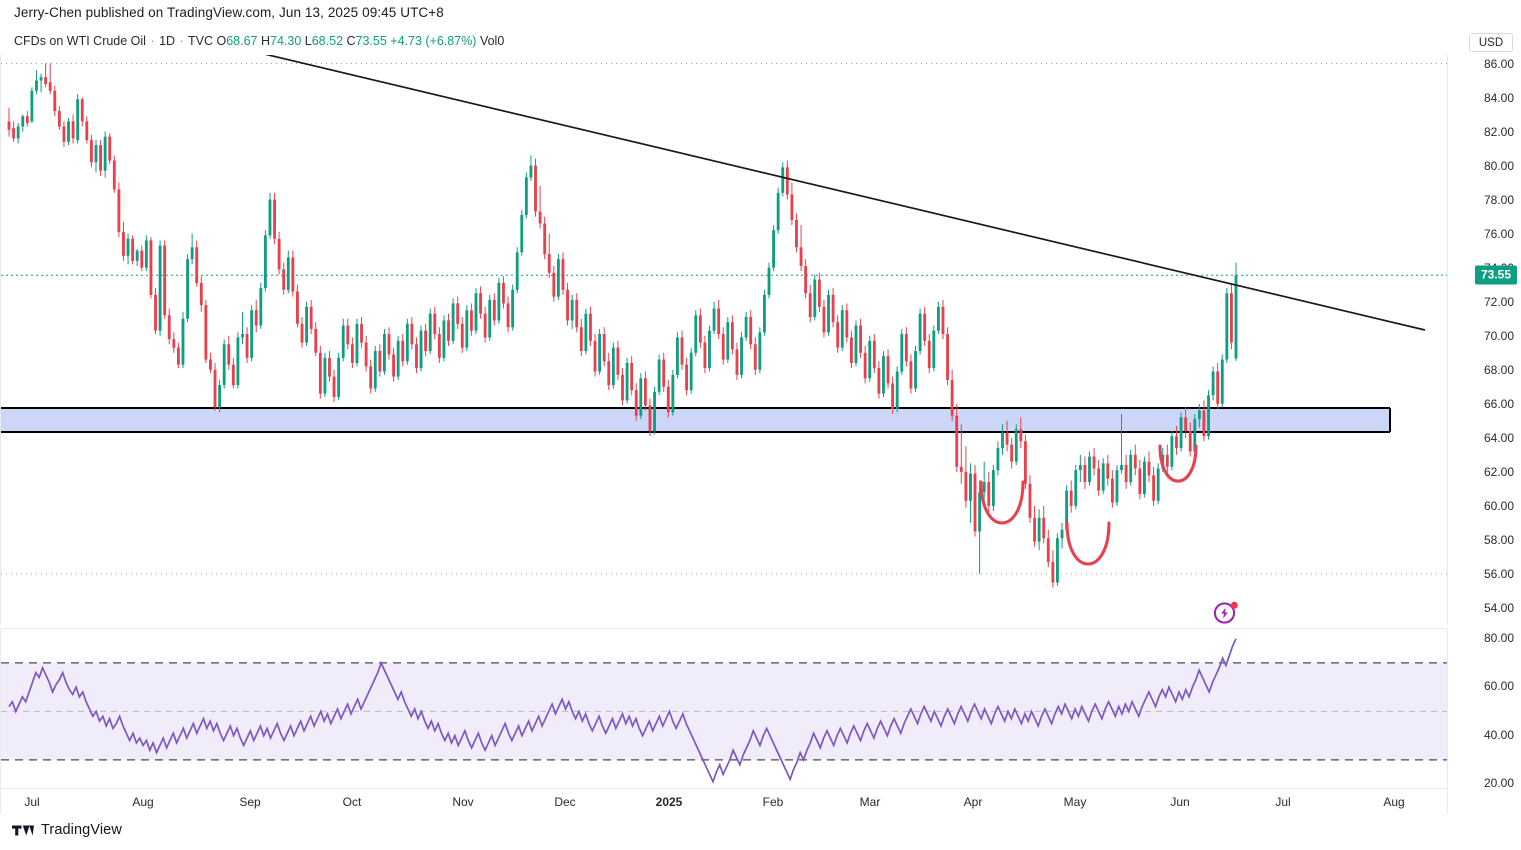  I want to click on price-tick-label: 68.00, so click(1498, 369).